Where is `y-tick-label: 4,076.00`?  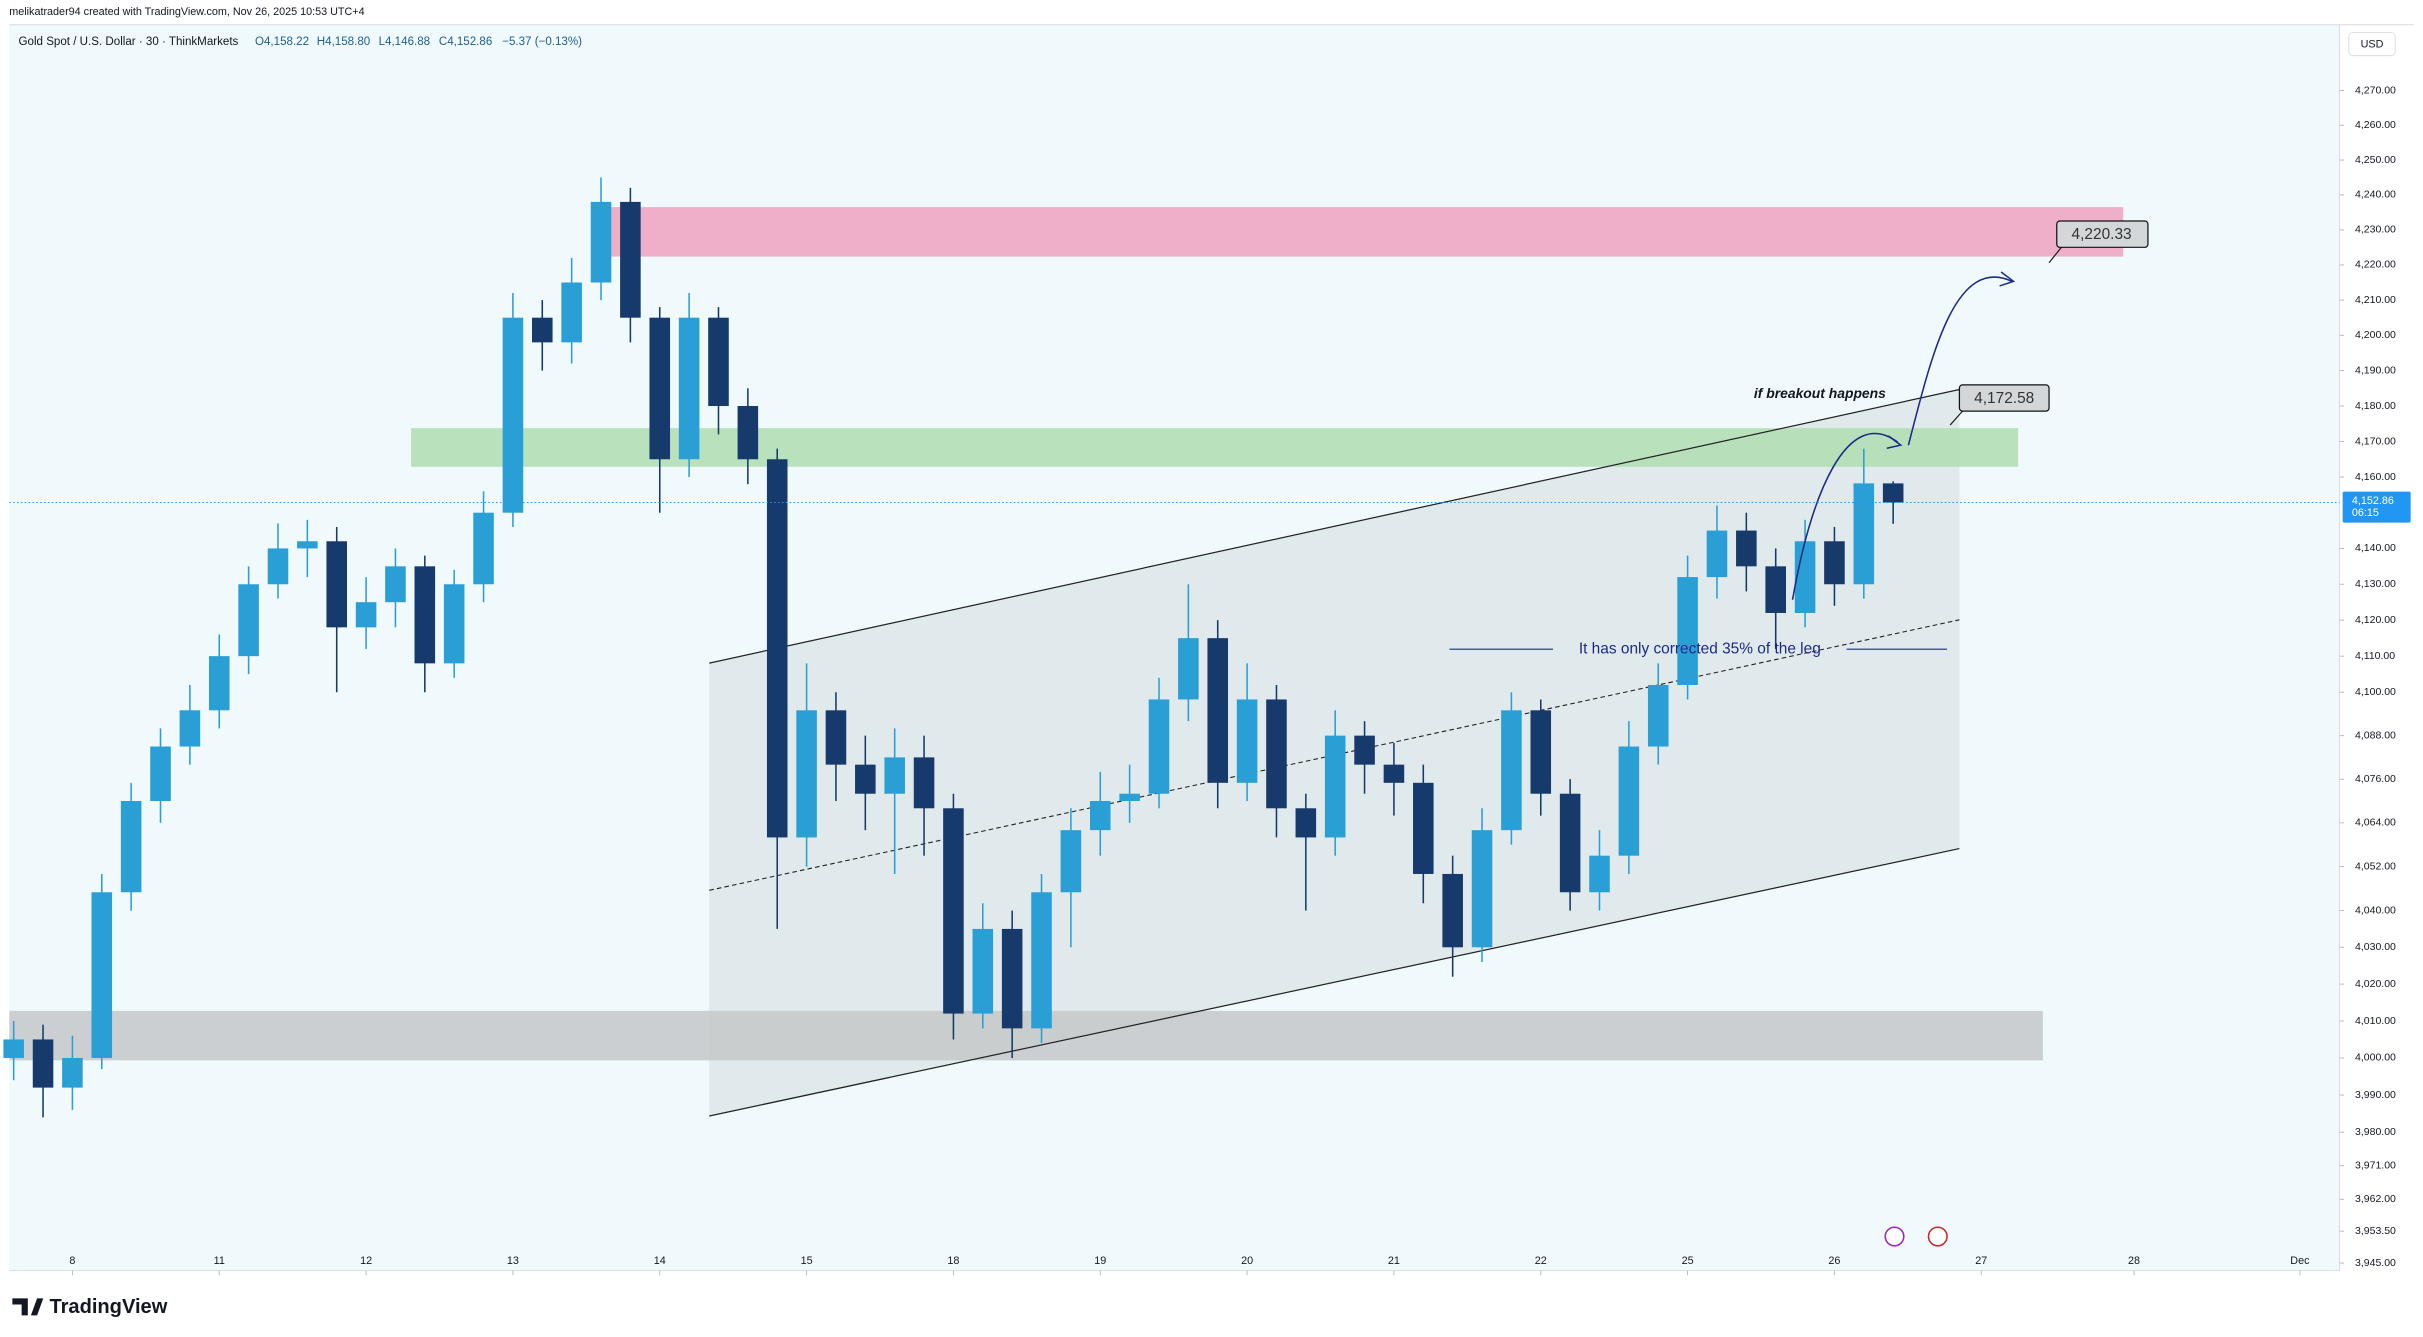 y-tick-label: 4,076.00 is located at coordinates (2375, 779).